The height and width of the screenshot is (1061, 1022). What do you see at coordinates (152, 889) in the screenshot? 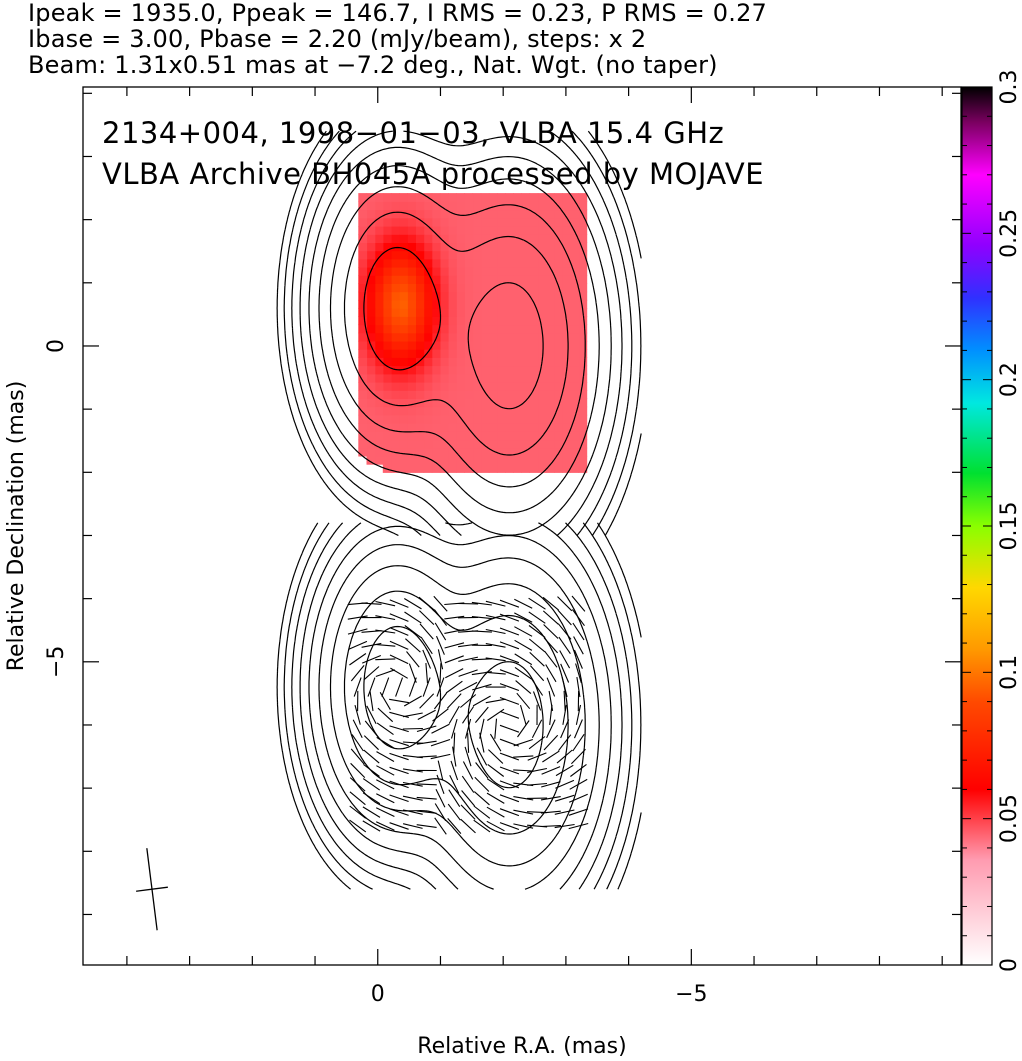
I see `beam-marker` at bounding box center [152, 889].